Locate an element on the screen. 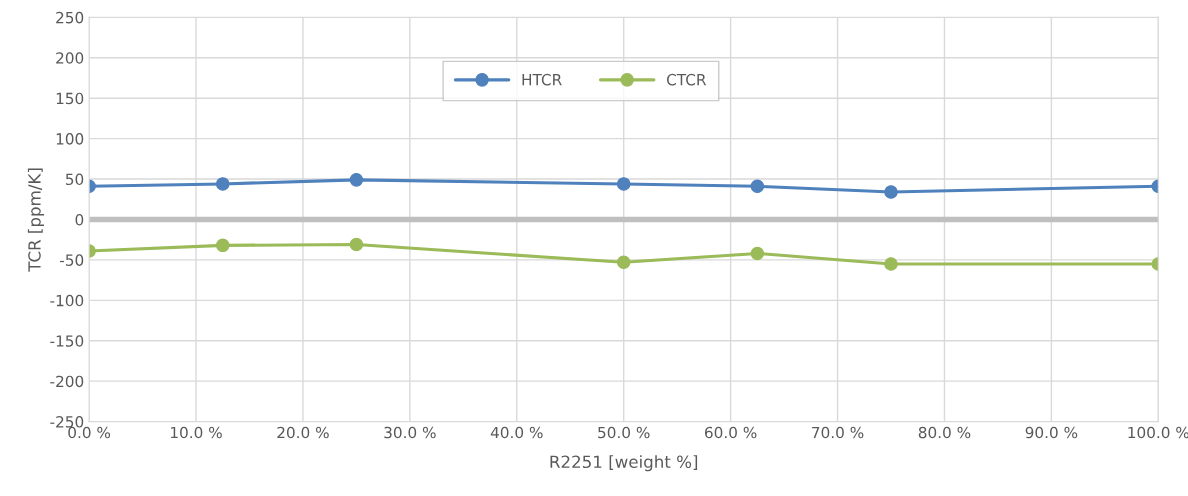 This screenshot has height=496, width=1188. x-tick-label: 90.0 % is located at coordinates (1051, 432).